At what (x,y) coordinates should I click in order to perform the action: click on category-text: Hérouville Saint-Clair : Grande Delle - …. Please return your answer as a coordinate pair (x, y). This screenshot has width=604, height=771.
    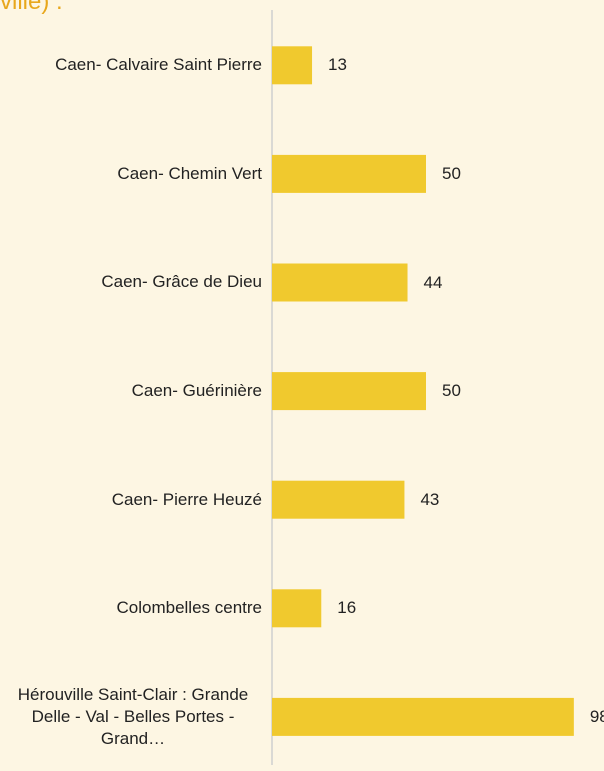
    Looking at the image, I should click on (133, 716).